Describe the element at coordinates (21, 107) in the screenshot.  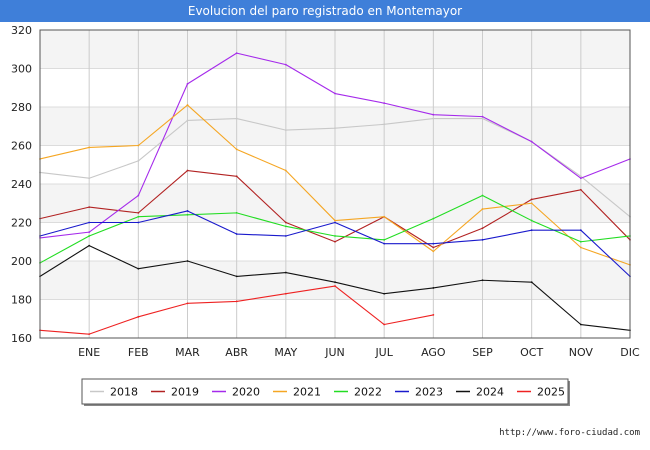
I see `y-tick-label: 280` at that location.